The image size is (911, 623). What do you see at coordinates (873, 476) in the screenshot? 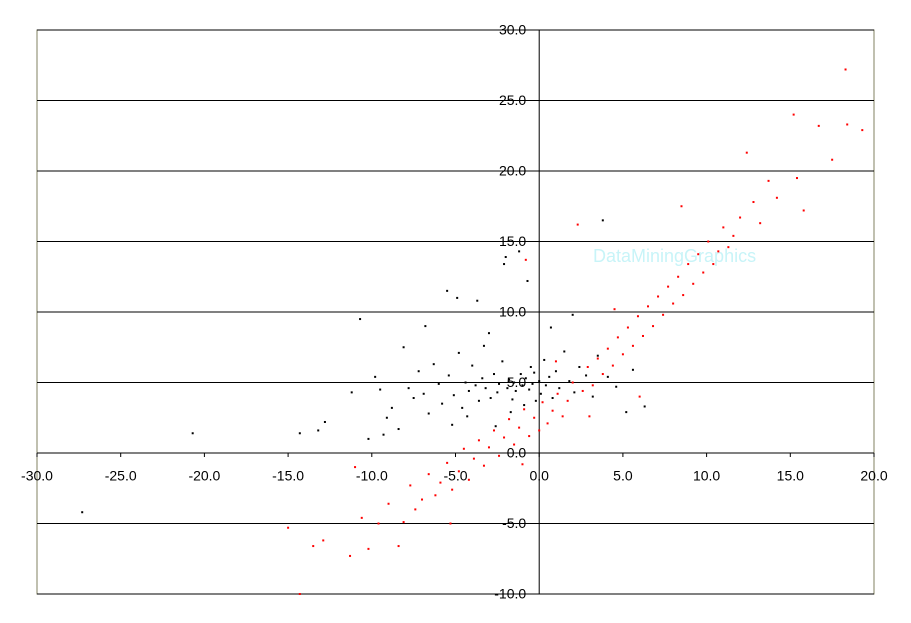
I see `x-tick-label: 20.0` at bounding box center [873, 476].